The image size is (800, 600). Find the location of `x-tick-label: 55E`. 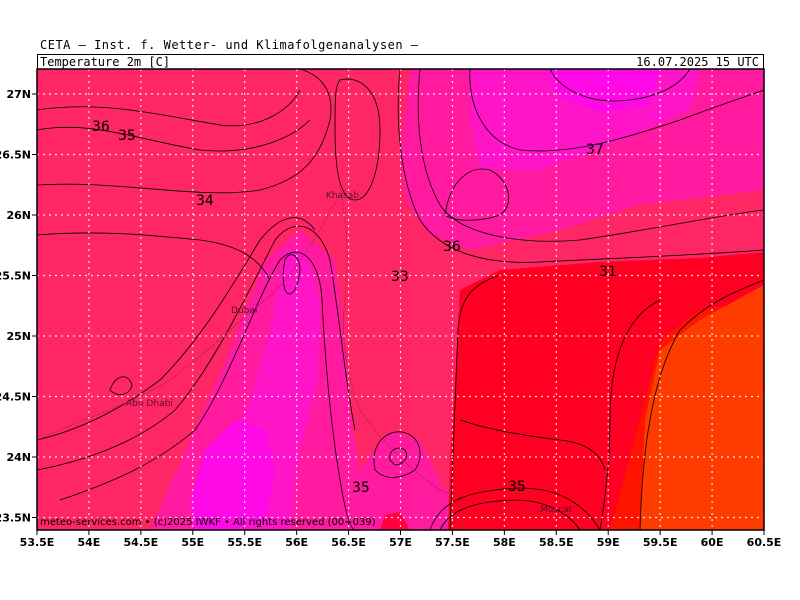

x-tick-label: 55E is located at coordinates (192, 542).